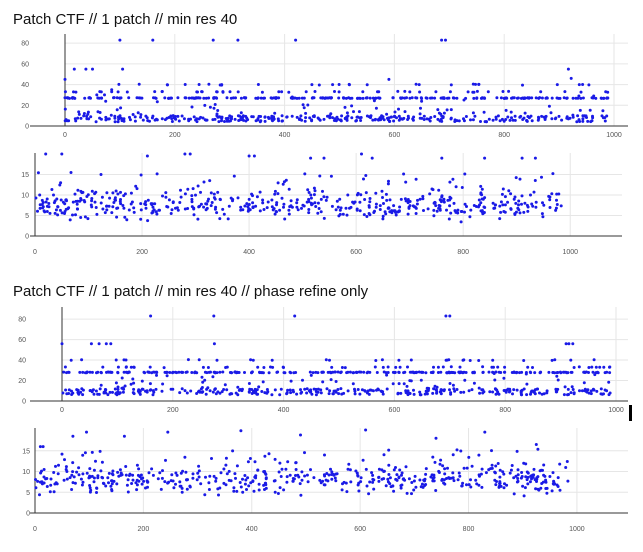  What do you see at coordinates (142, 252) in the screenshot?
I see `x-tick-label: 200` at bounding box center [142, 252].